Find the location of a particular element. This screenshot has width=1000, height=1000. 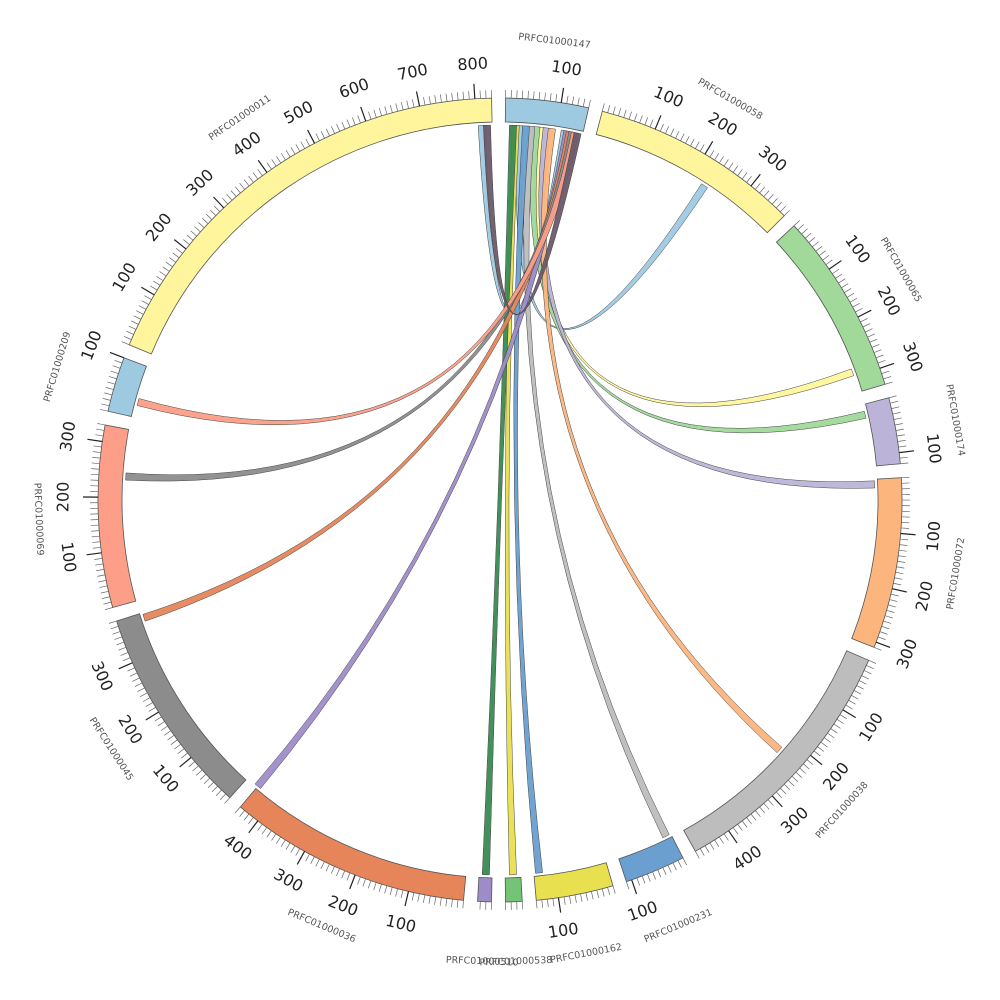

segment-PRFC01000209 is located at coordinates (127, 387).